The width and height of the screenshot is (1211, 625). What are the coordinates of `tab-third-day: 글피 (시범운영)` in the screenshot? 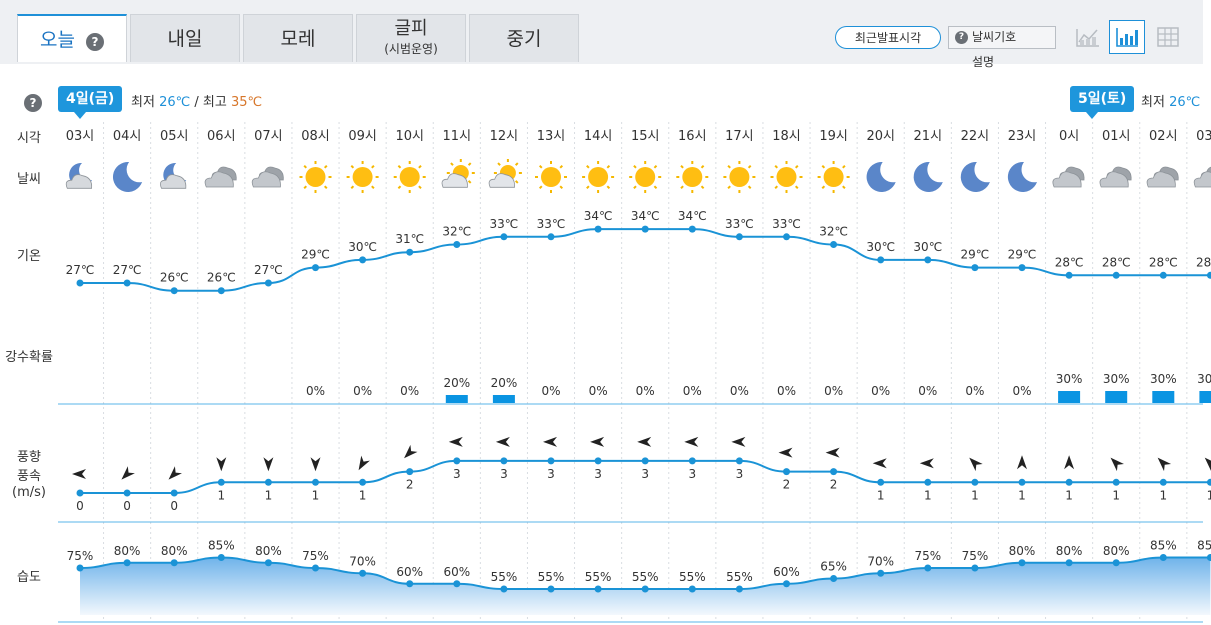 It's located at (411, 38).